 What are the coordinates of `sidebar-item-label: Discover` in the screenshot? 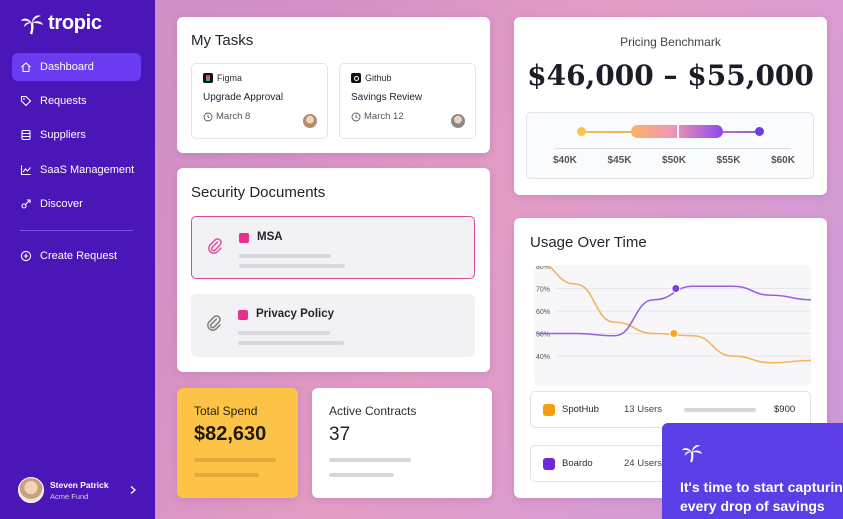 It's located at (61, 204).